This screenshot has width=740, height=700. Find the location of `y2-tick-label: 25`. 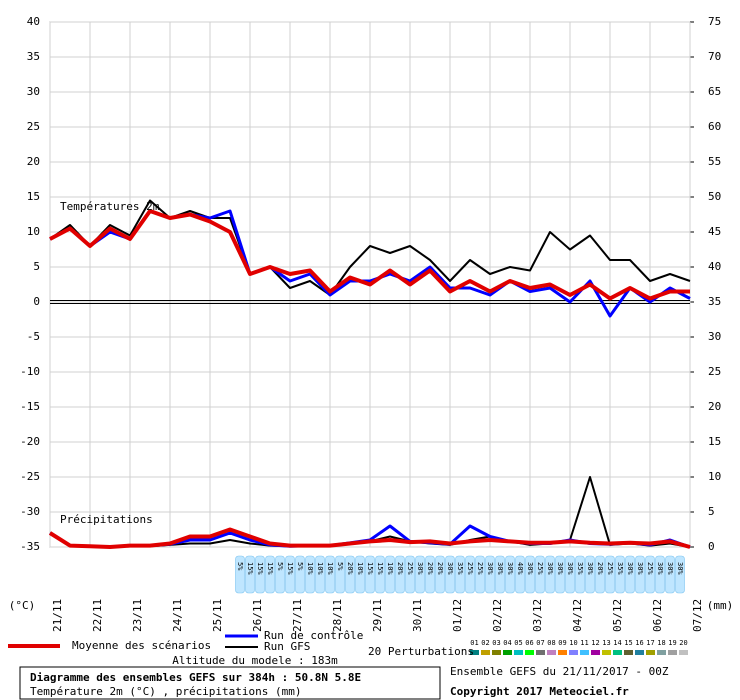

y2-tick-label: 25 is located at coordinates (714, 371).